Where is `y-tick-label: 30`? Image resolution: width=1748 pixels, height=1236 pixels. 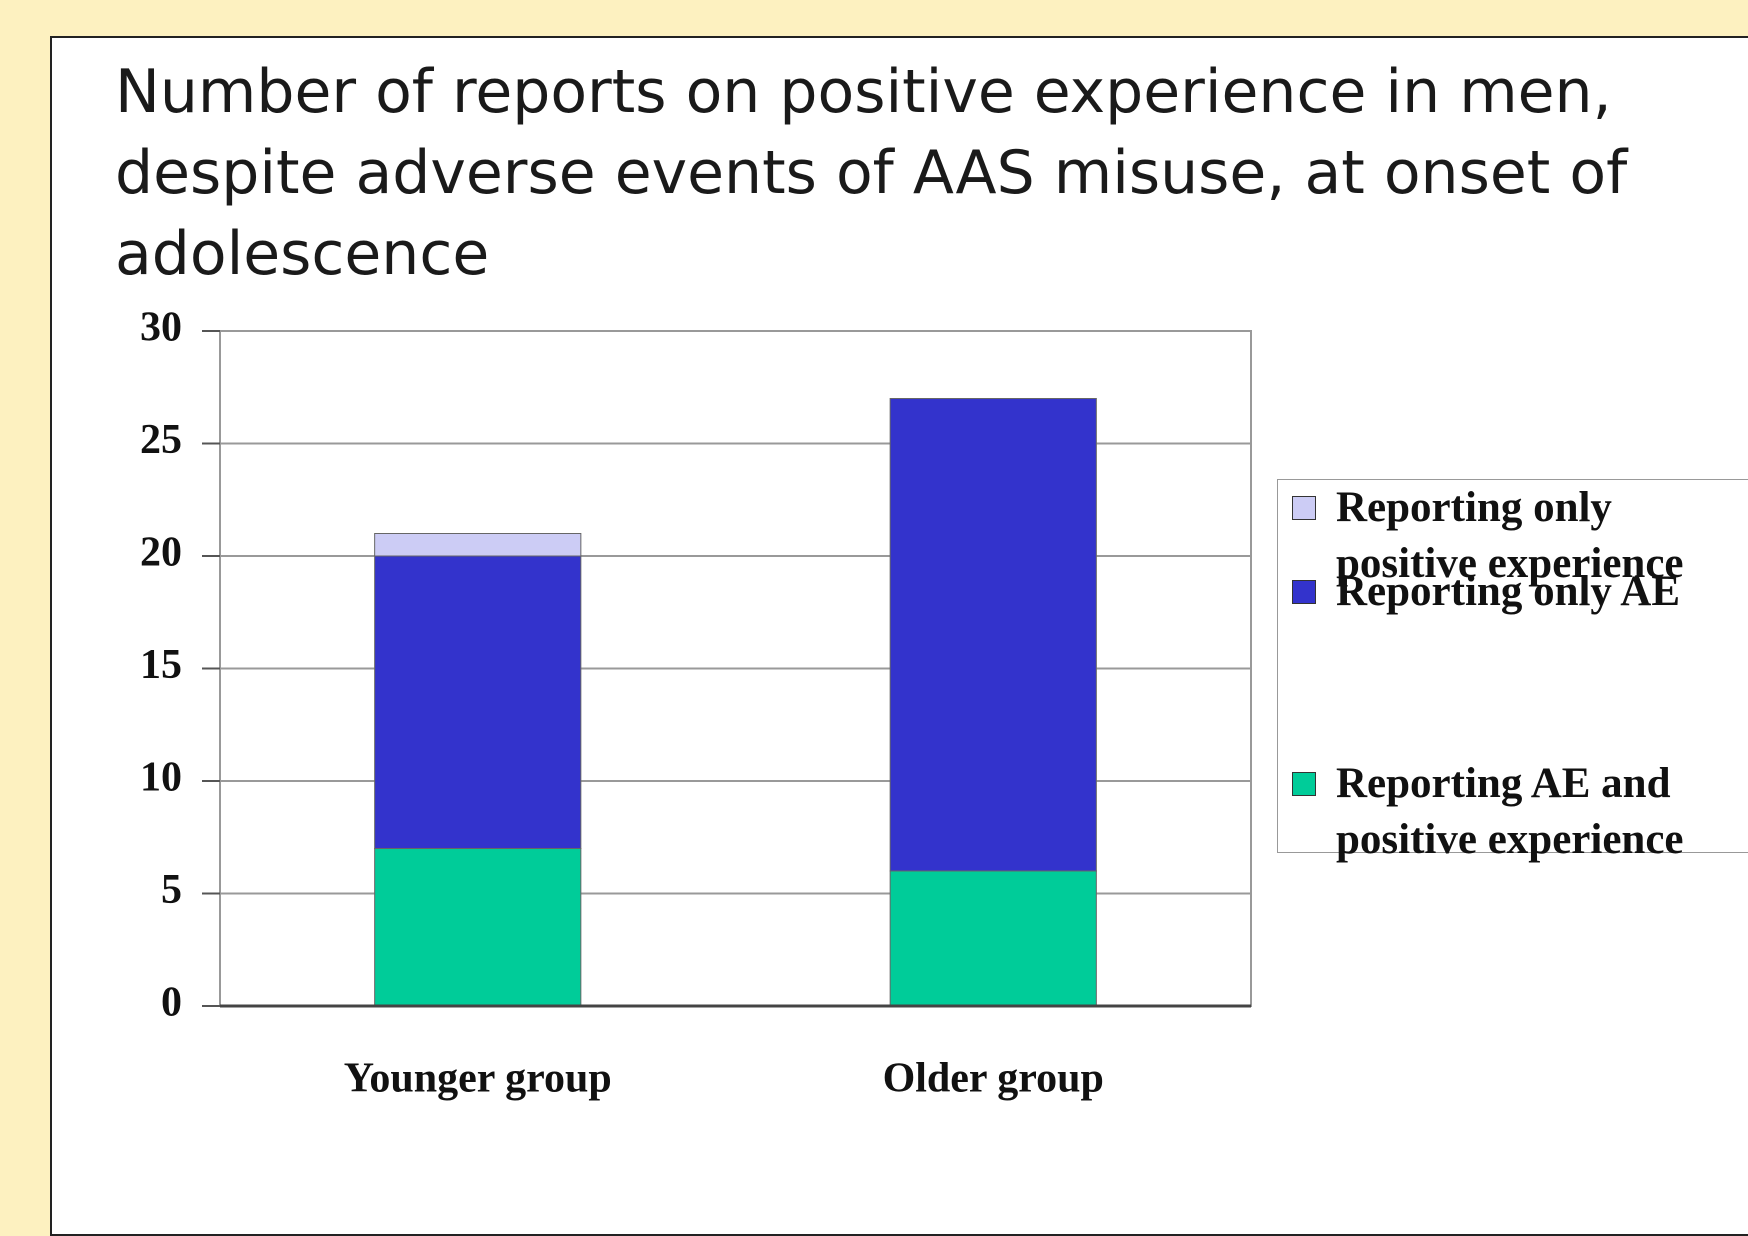
y-tick-label: 30 is located at coordinates (161, 328).